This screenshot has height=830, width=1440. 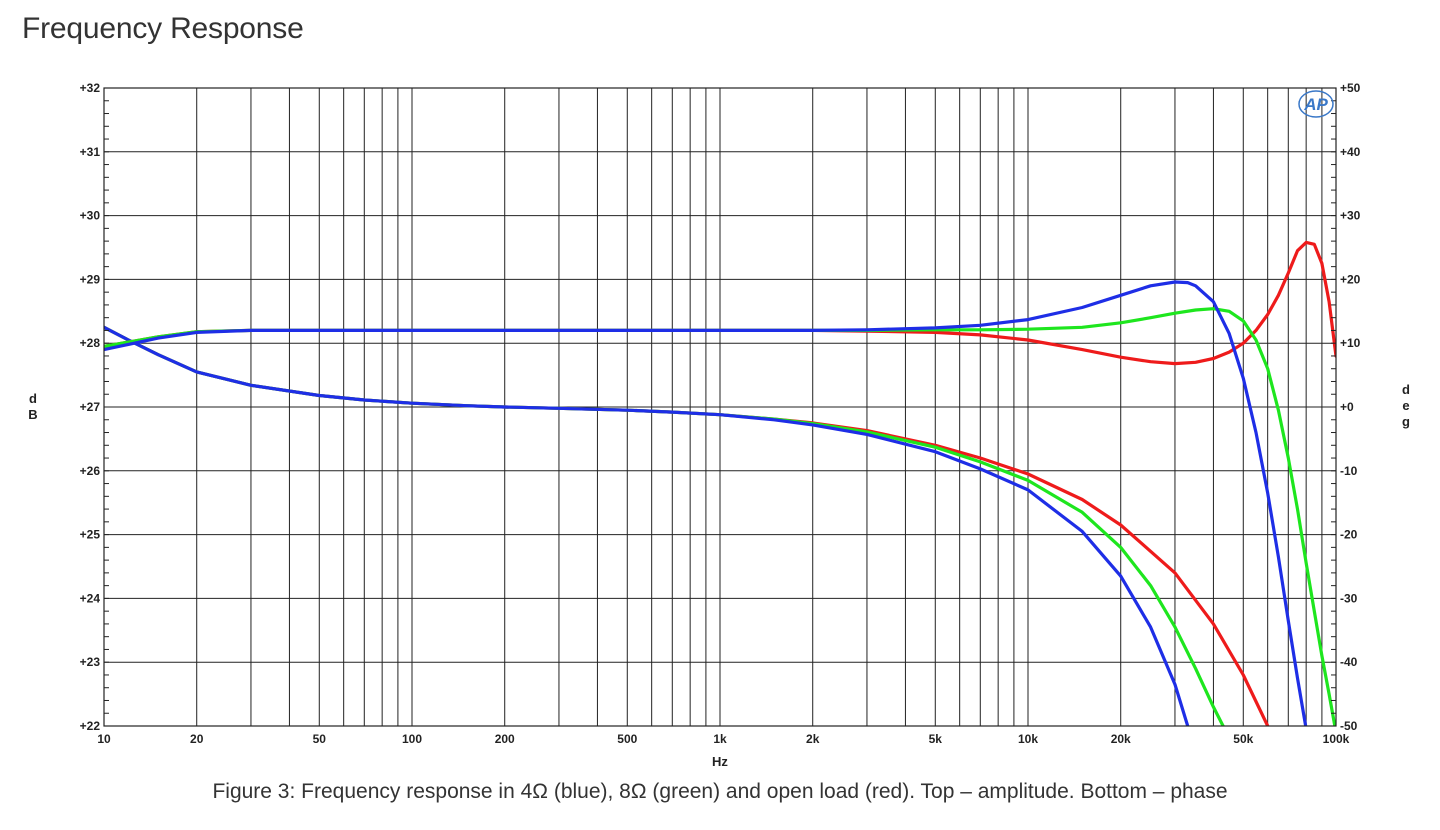 I want to click on x-tick-label: 50, so click(x=320, y=739).